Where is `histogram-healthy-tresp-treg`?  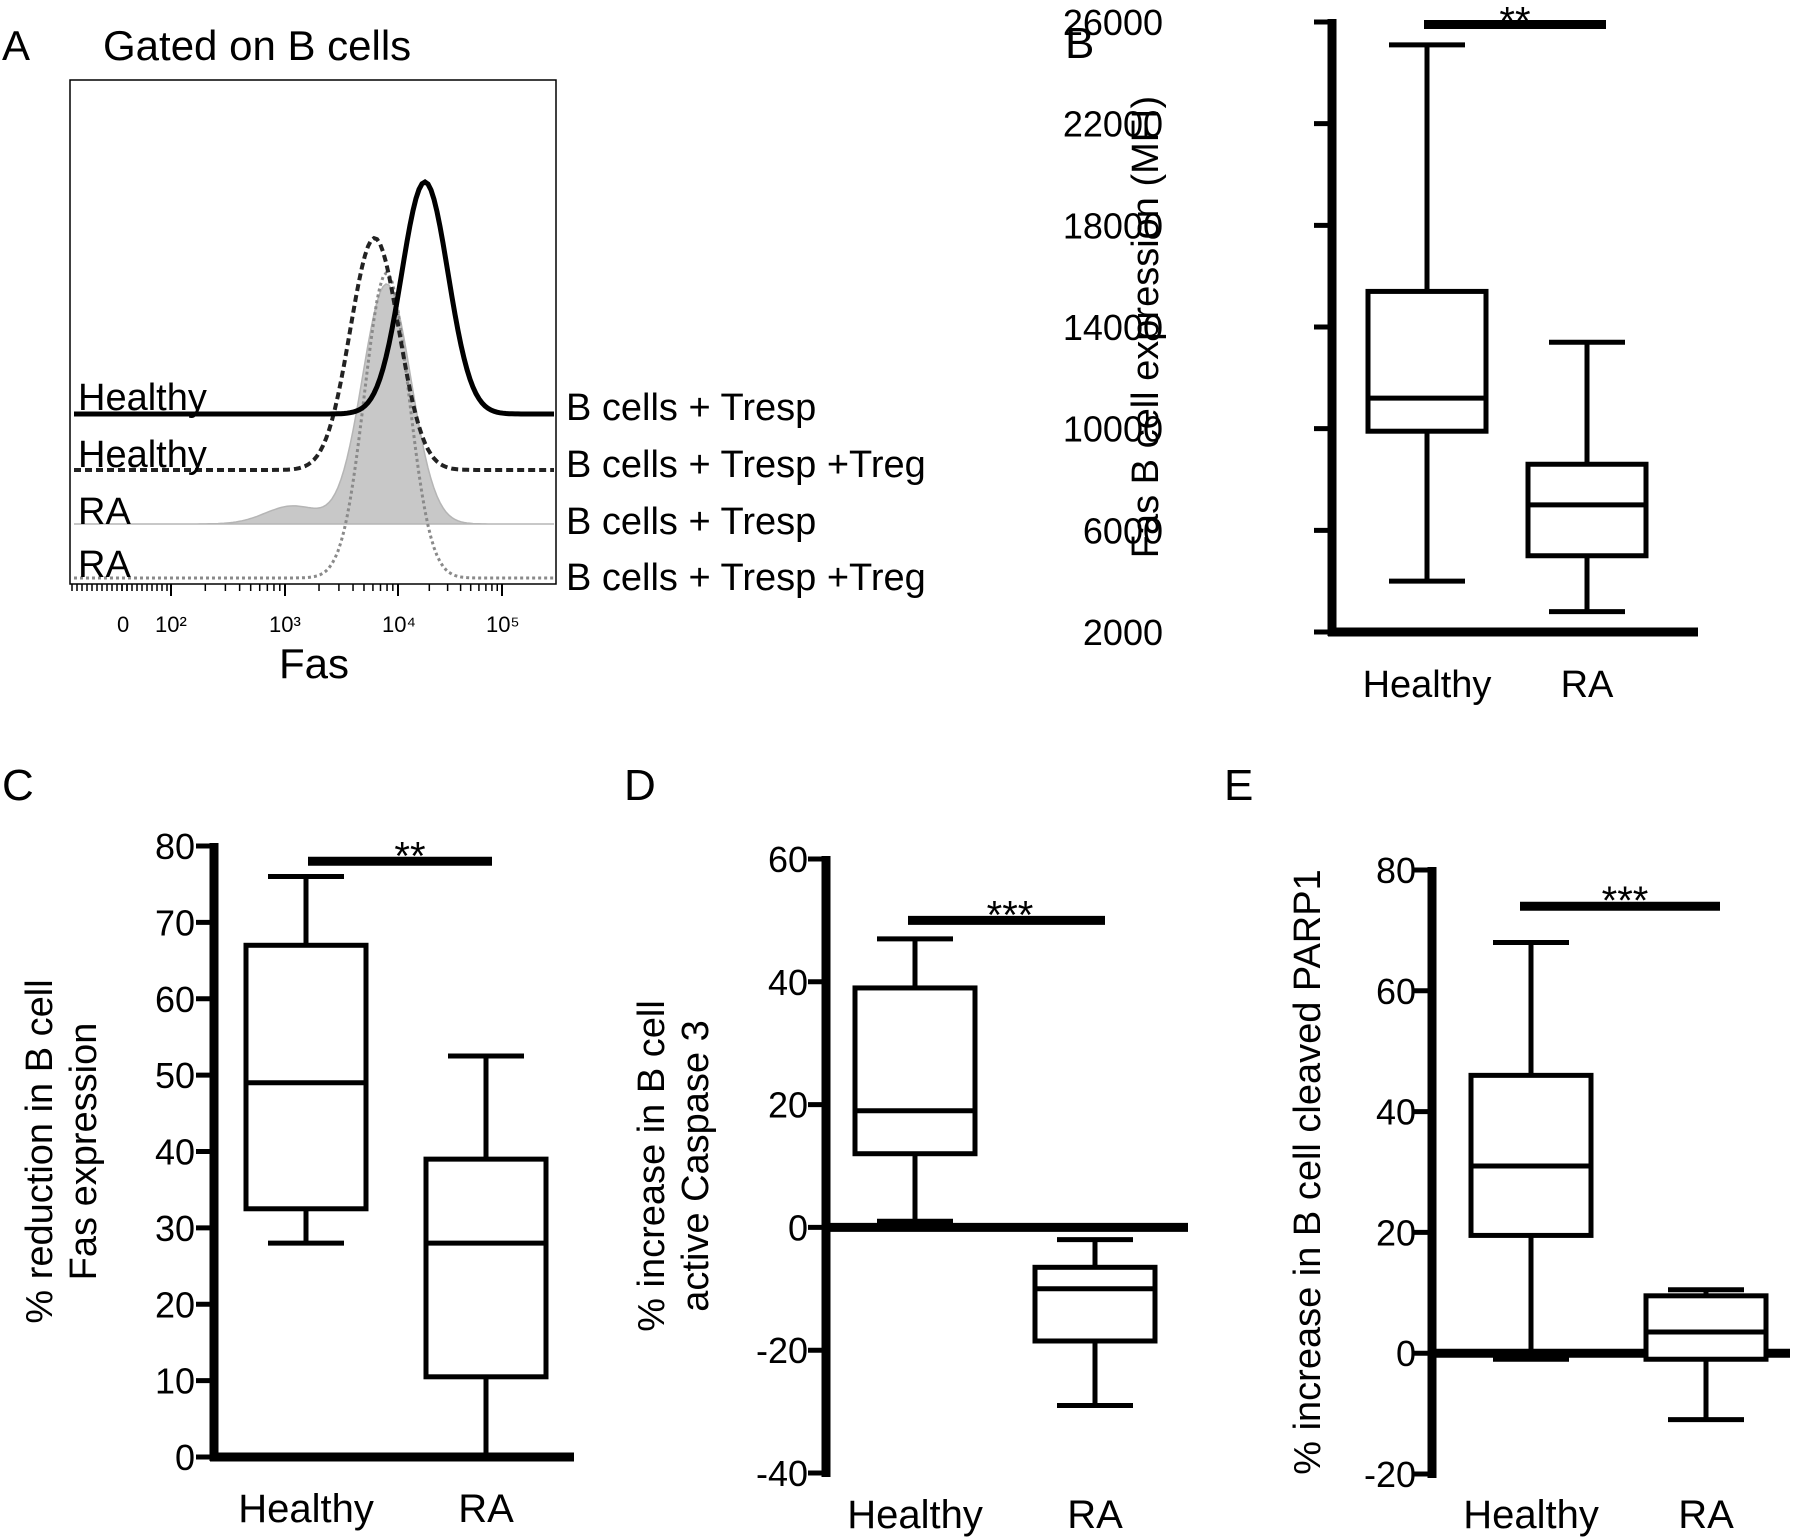 histogram-healthy-tresp-treg is located at coordinates (314, 353).